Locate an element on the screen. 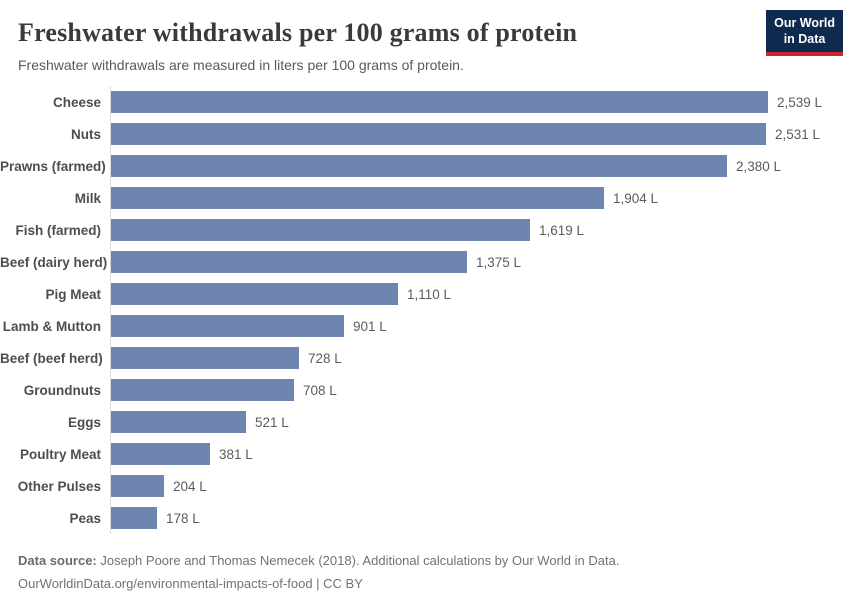  bar-row: Peas 178 L is located at coordinates (425, 518).